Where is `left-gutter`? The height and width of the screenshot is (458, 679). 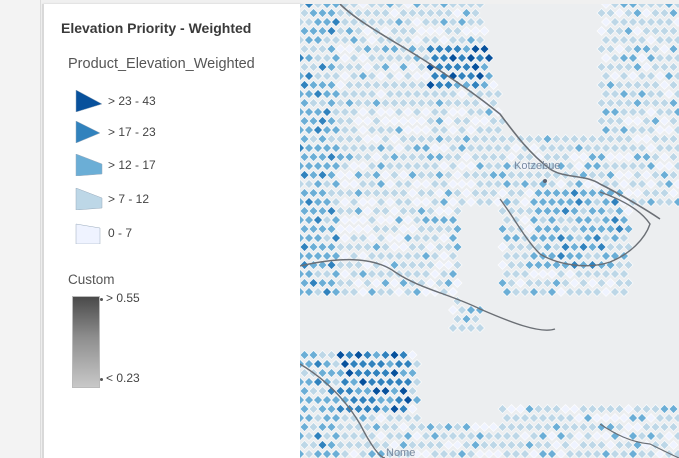 left-gutter is located at coordinates (20, 229).